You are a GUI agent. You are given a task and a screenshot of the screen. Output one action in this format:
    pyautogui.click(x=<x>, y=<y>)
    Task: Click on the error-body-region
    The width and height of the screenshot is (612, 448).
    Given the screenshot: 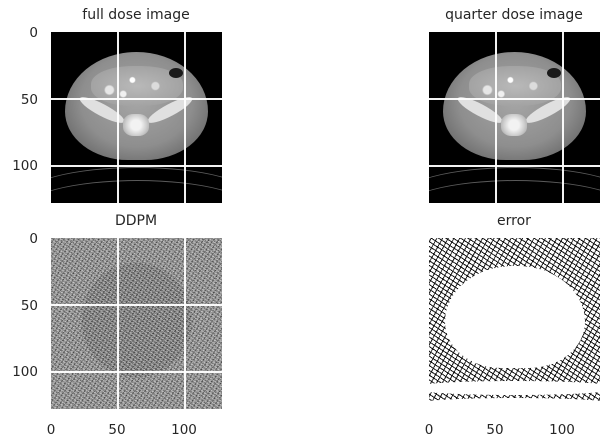 What is the action you would take?
    pyautogui.click(x=515, y=317)
    